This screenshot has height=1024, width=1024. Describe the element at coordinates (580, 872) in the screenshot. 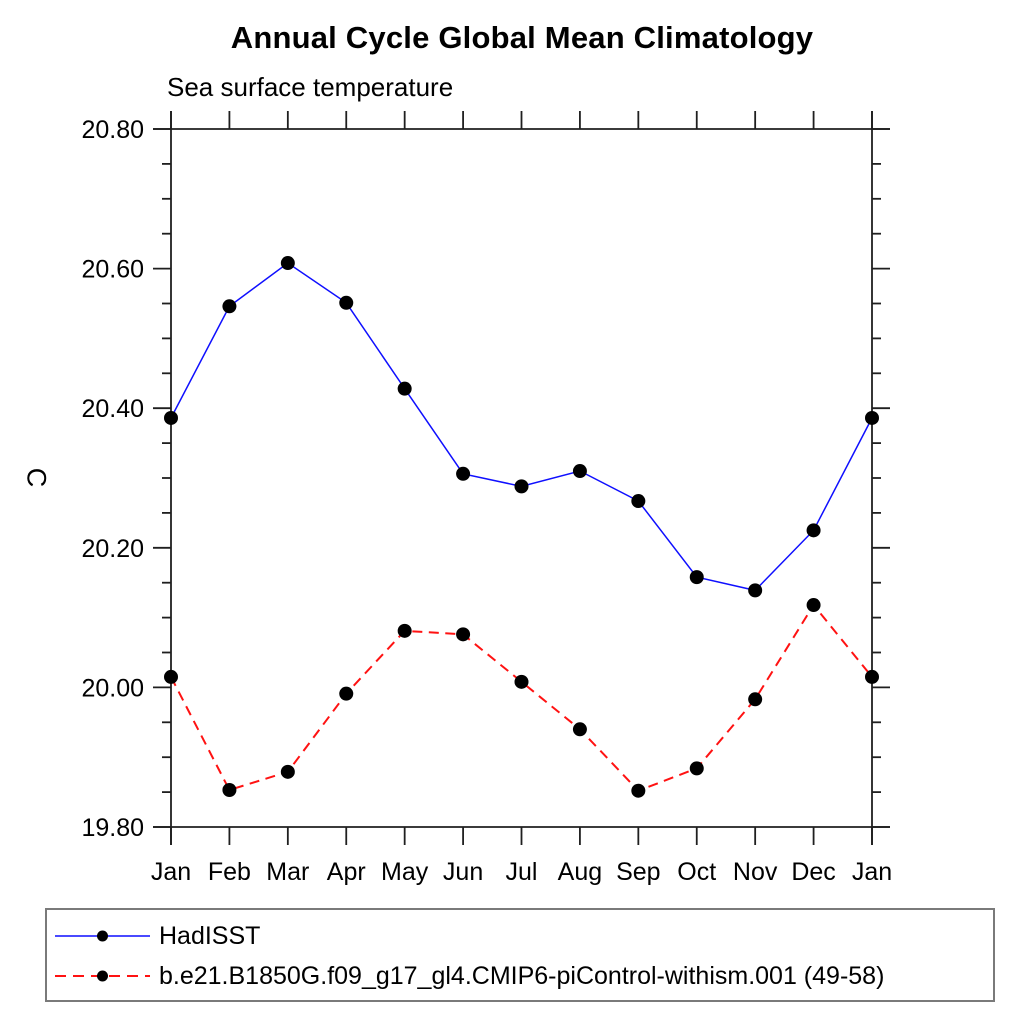

I see `x-tick-label: Aug` at that location.